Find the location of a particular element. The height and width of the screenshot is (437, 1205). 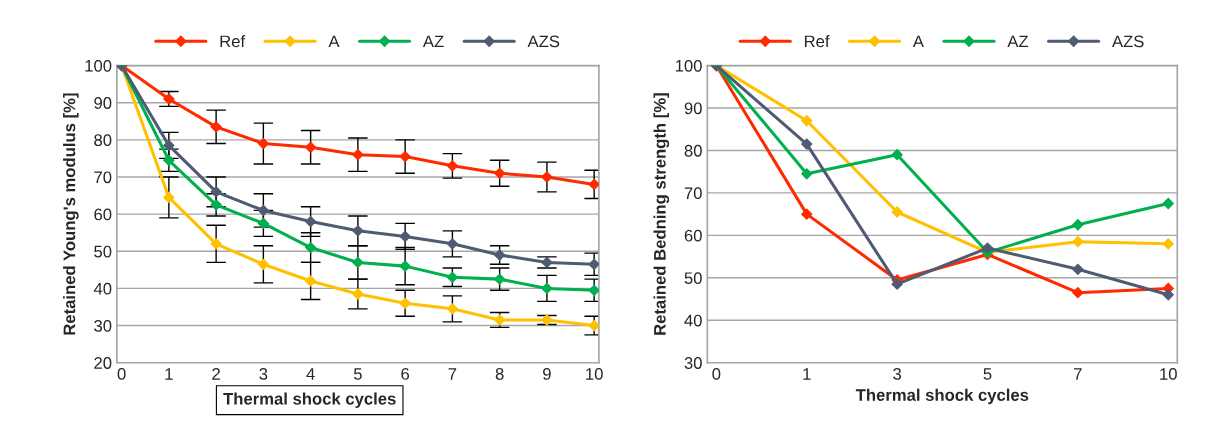

x-tick-label: 4 is located at coordinates (310, 374).